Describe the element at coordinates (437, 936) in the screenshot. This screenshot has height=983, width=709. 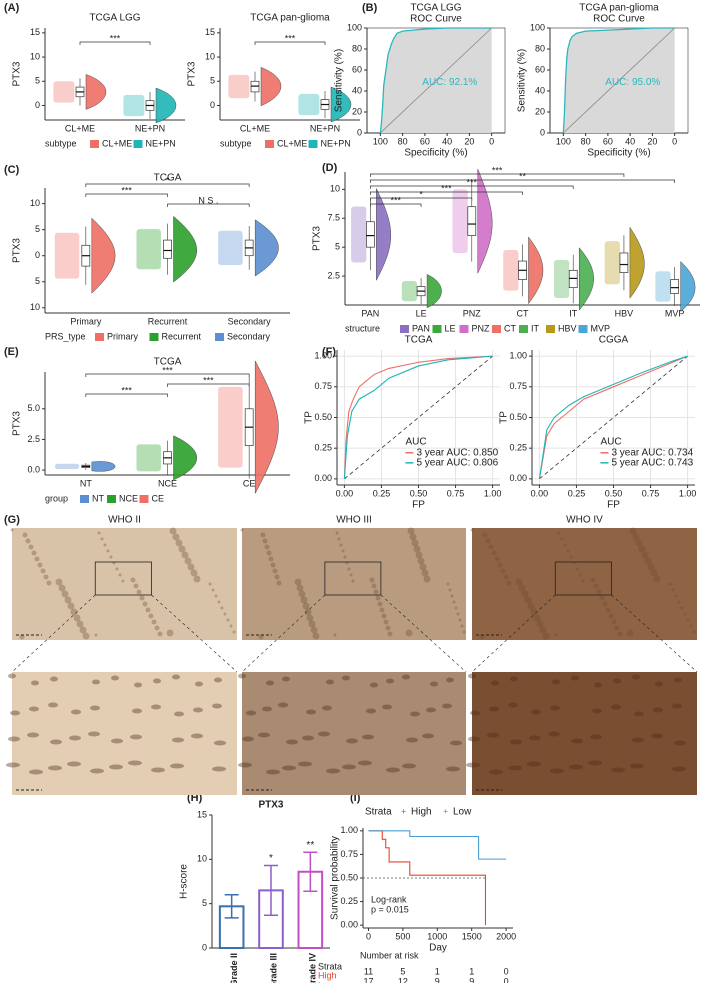
I see `x-tick-label: 1000` at that location.